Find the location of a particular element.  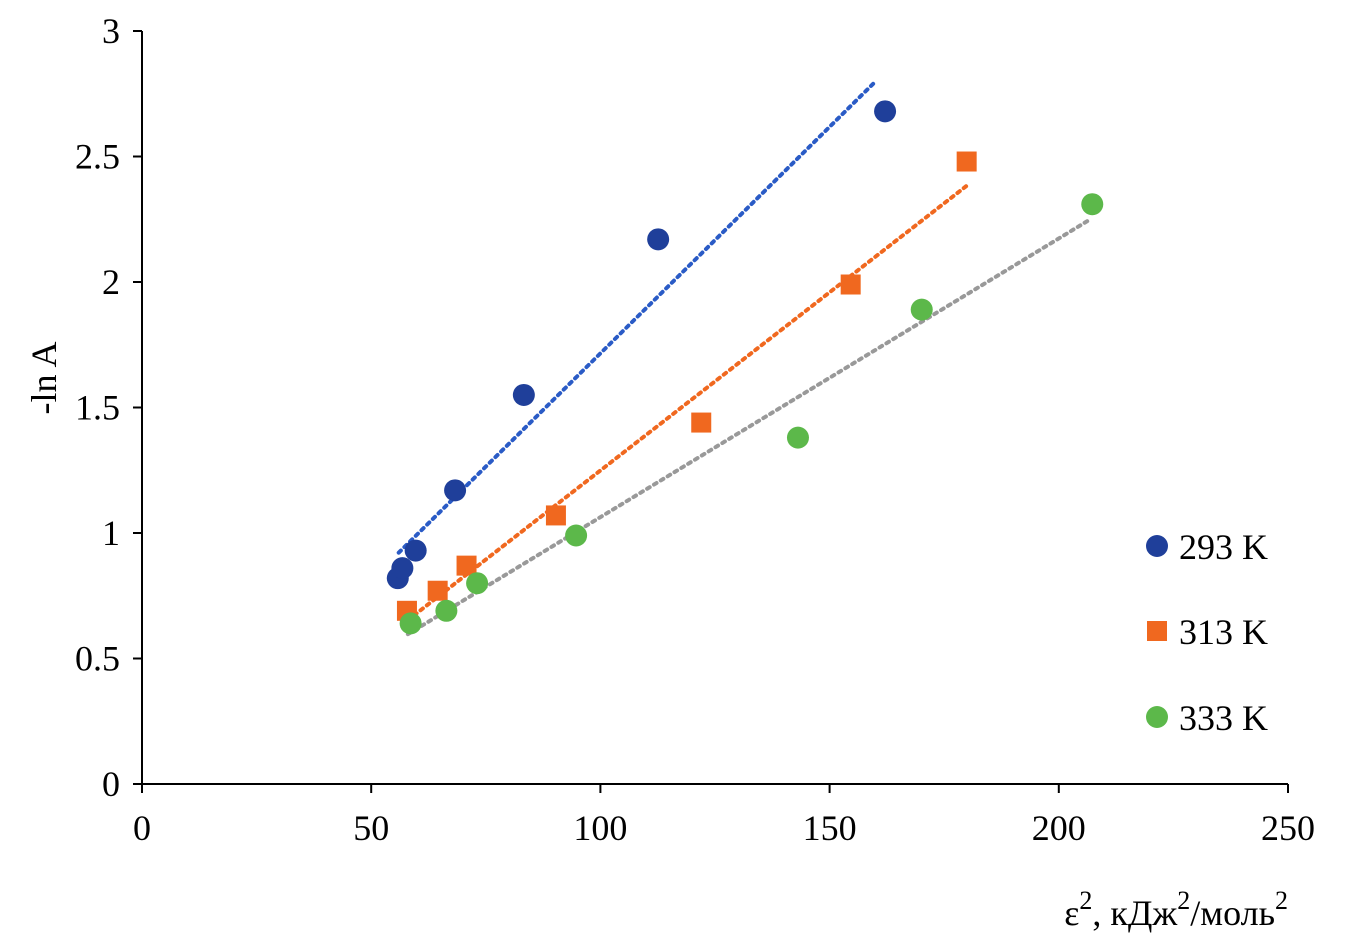

x-tick-label: 250 is located at coordinates (1288, 828).